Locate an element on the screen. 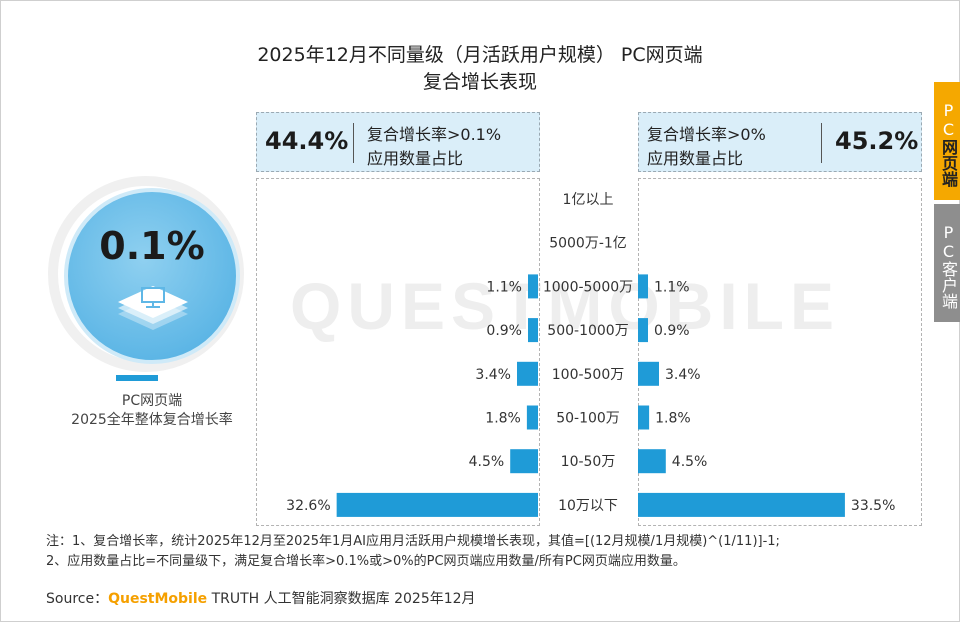 The height and width of the screenshot is (622, 960). left-bar-label: 3.4% is located at coordinates (493, 375).